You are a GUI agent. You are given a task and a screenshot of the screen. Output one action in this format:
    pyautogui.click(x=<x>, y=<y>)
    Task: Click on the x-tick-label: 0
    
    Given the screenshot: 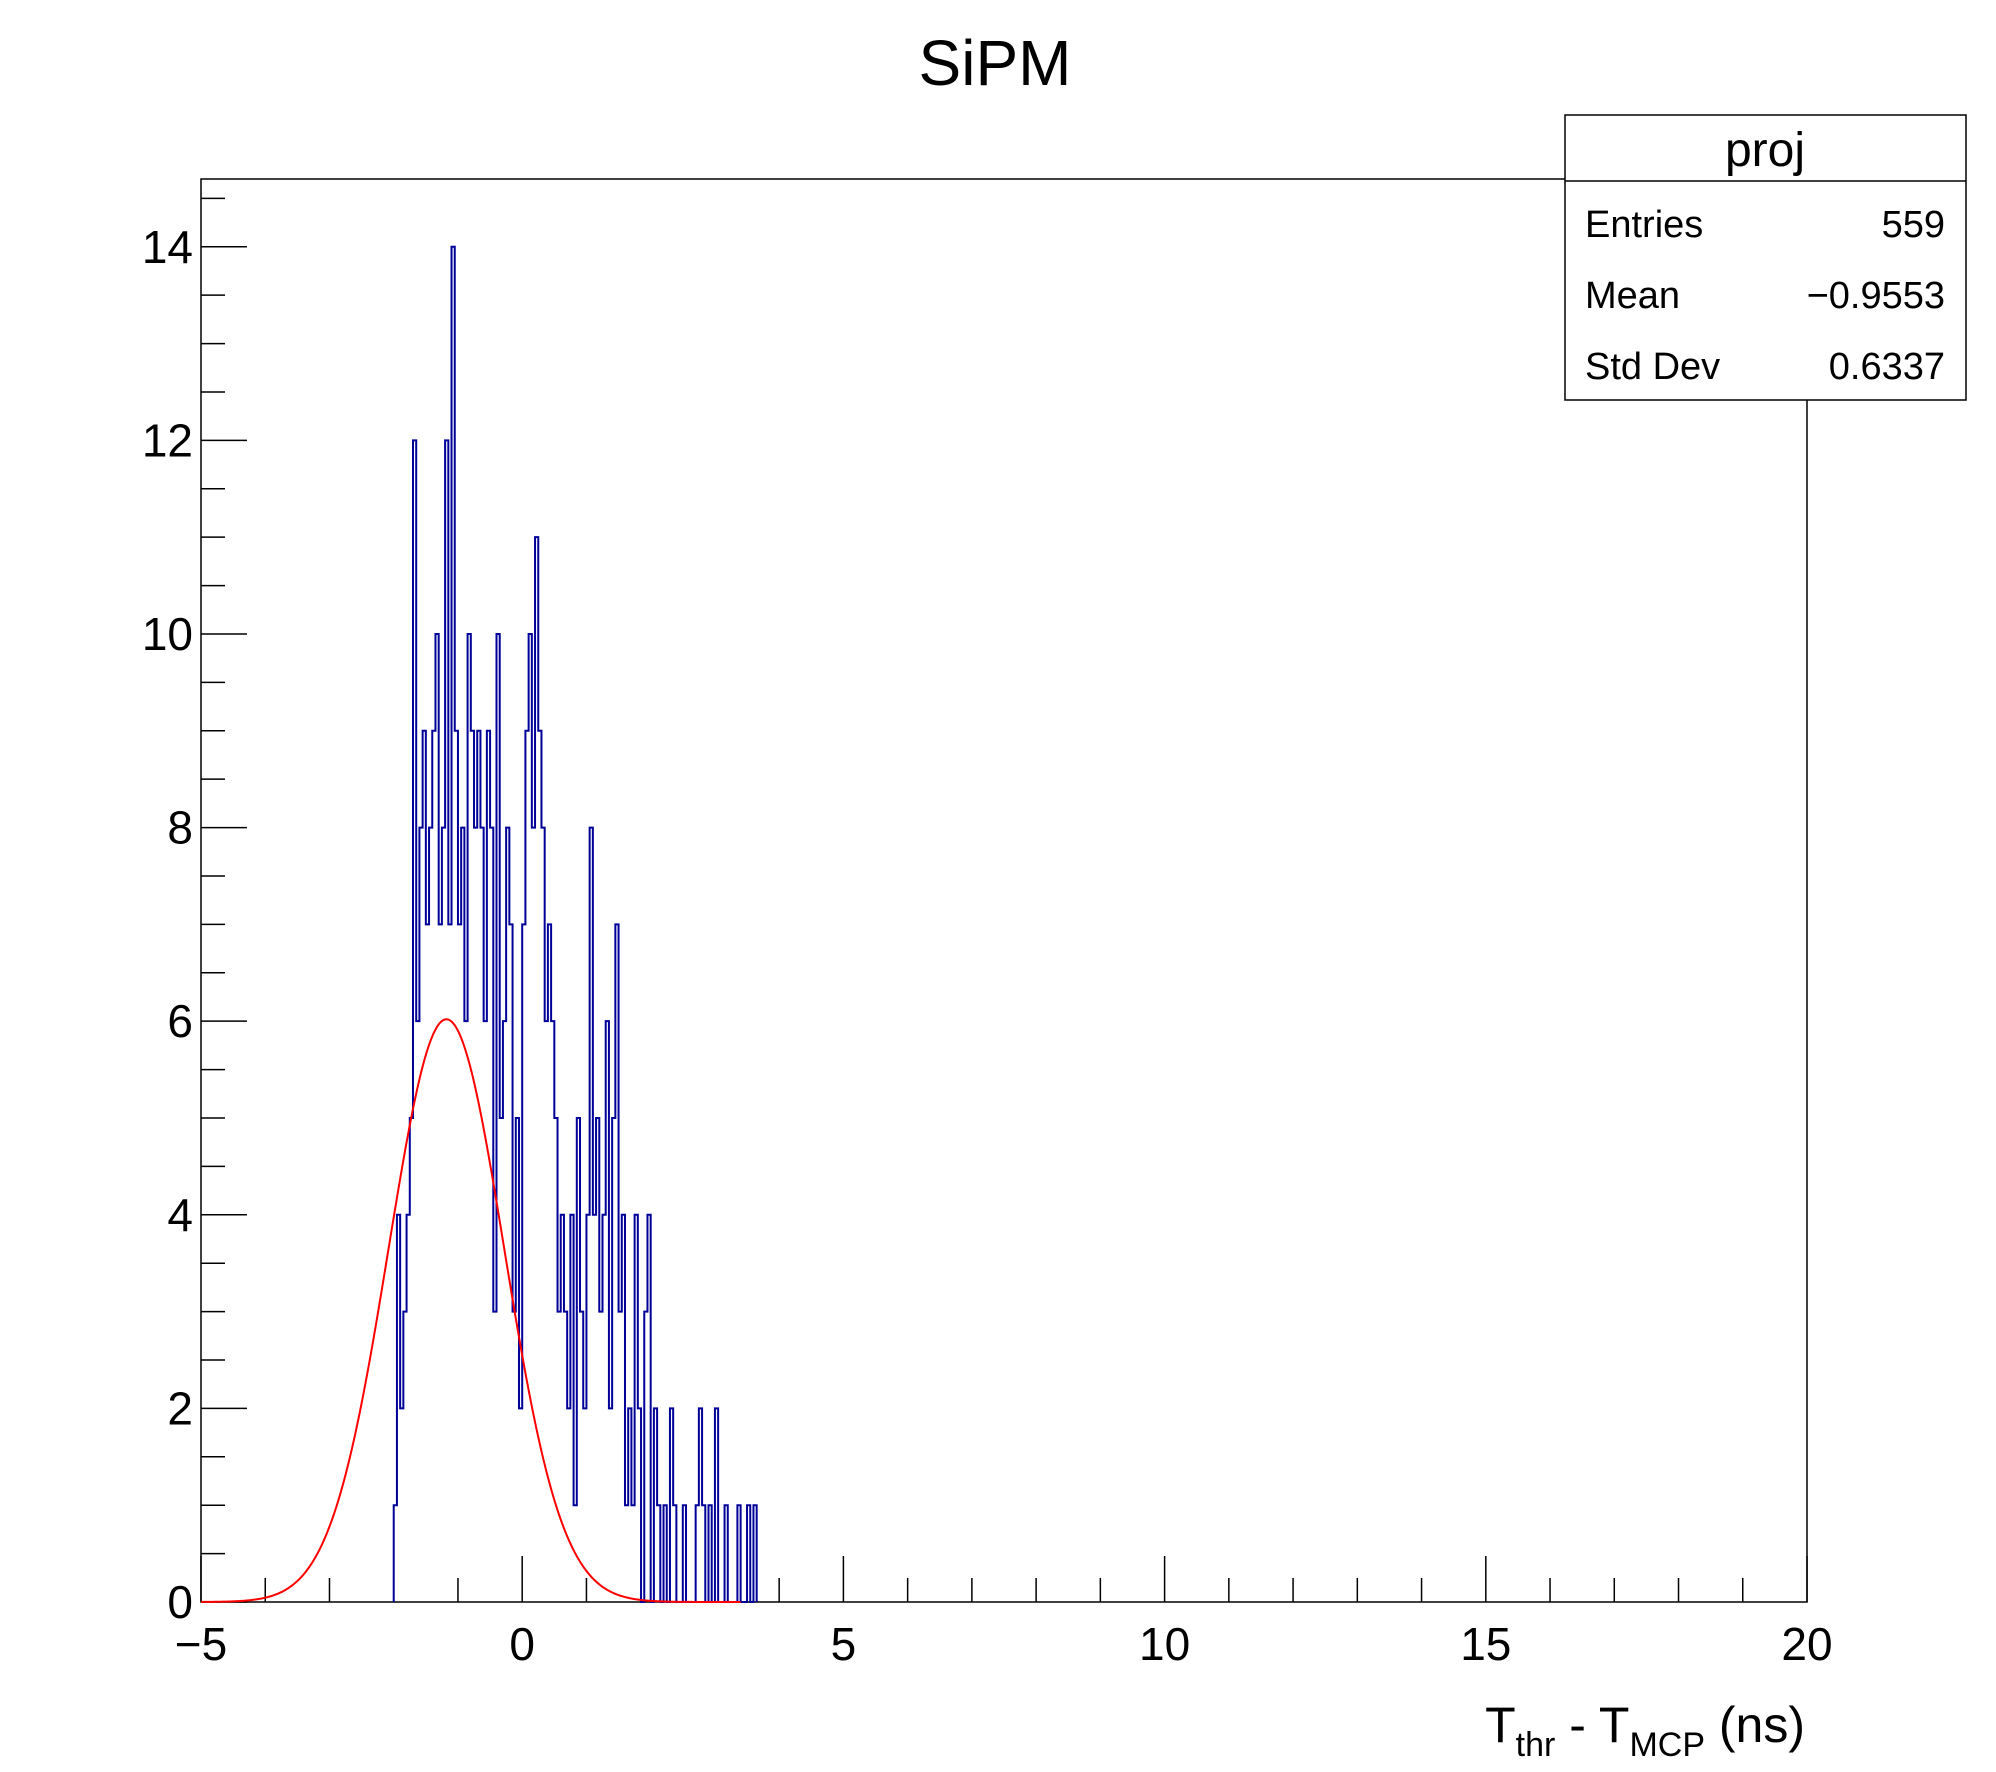 What is the action you would take?
    pyautogui.click(x=522, y=1644)
    